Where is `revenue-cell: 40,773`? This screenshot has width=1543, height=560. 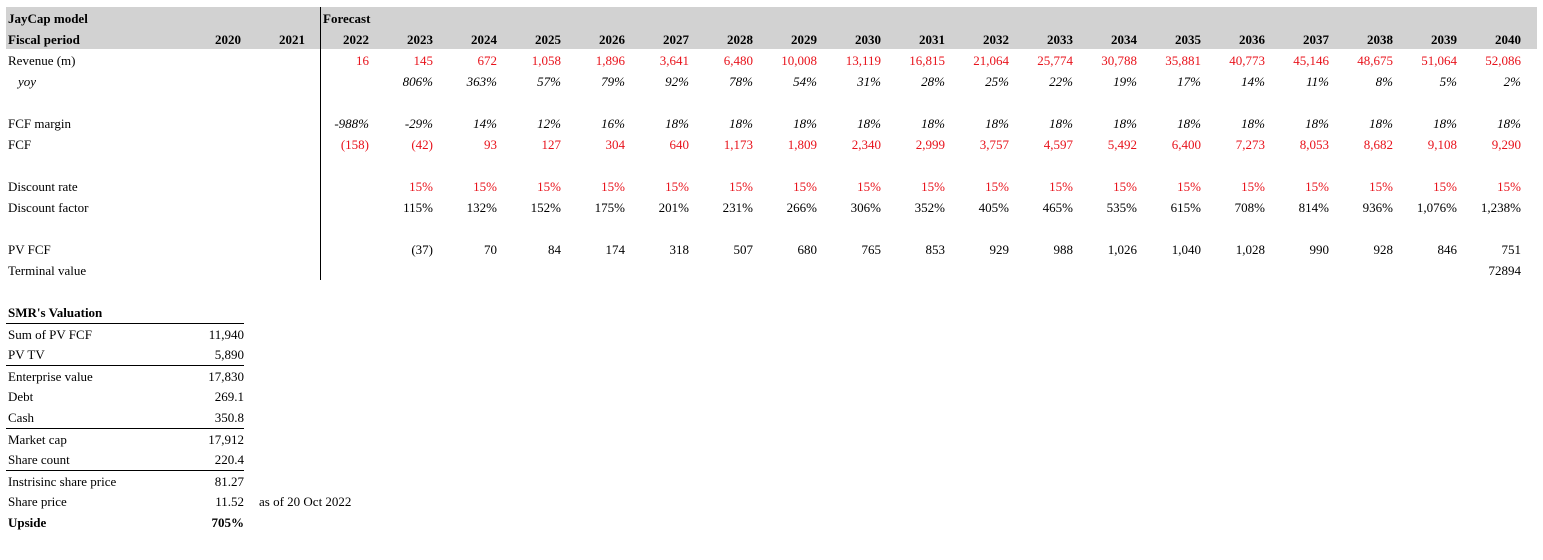 revenue-cell: 40,773 is located at coordinates (1247, 60).